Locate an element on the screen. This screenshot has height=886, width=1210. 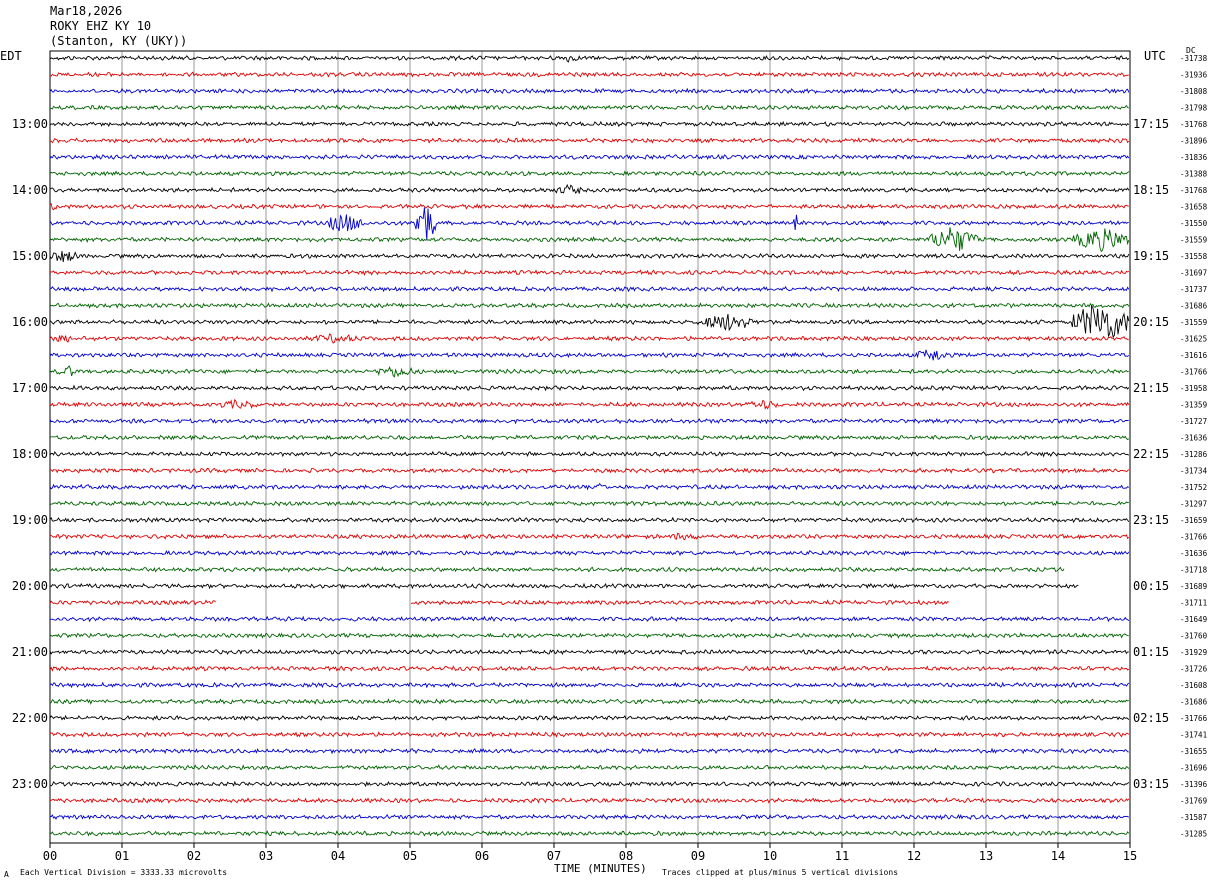
left-hour-label: 13:00 is located at coordinates (30, 124).